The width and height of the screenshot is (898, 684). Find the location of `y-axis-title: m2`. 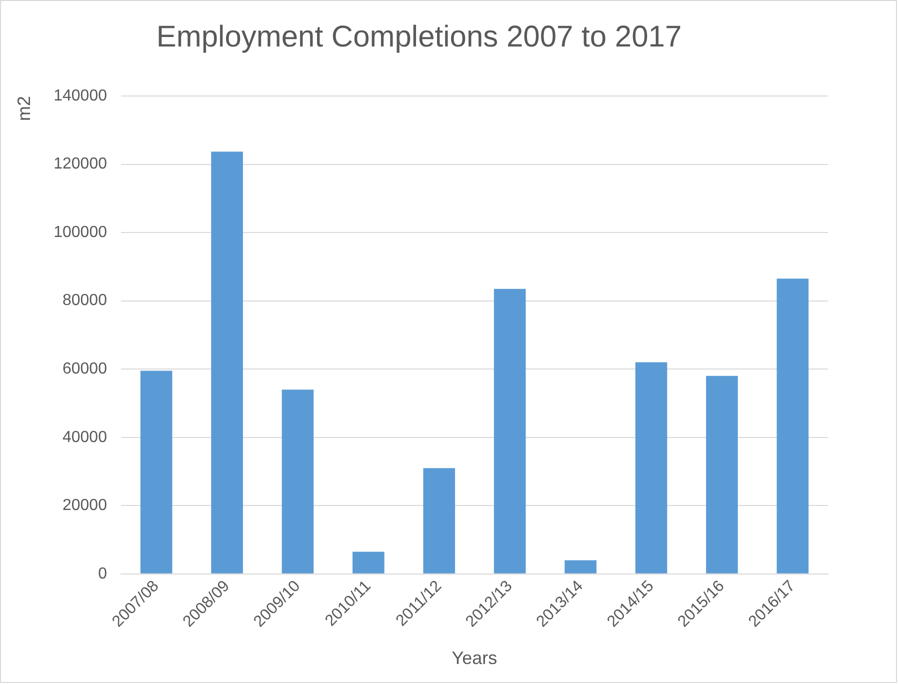

y-axis-title: m2 is located at coordinates (24, 109).